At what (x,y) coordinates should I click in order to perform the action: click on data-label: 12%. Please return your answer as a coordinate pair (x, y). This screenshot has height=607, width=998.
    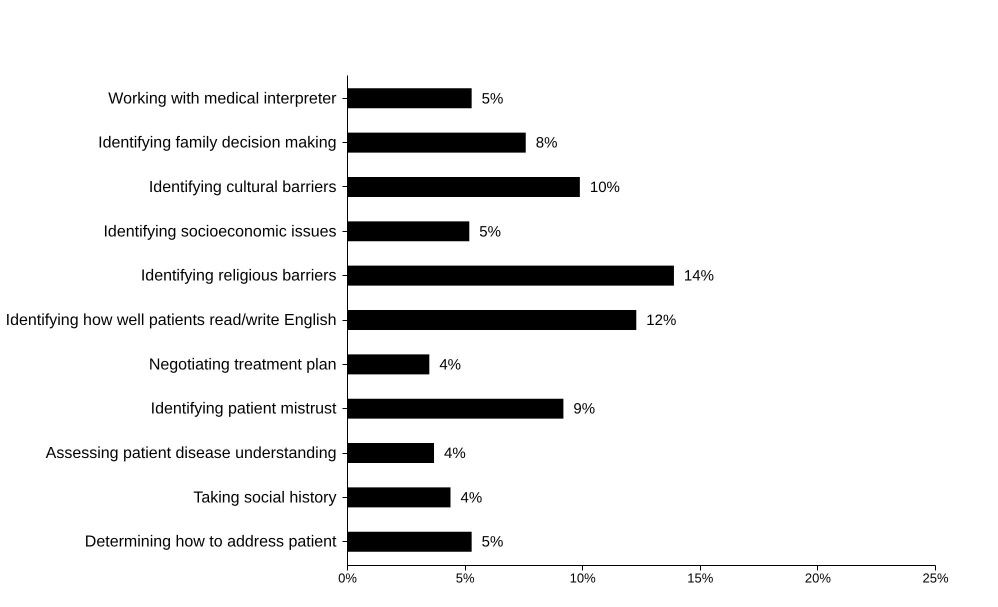
    Looking at the image, I should click on (661, 320).